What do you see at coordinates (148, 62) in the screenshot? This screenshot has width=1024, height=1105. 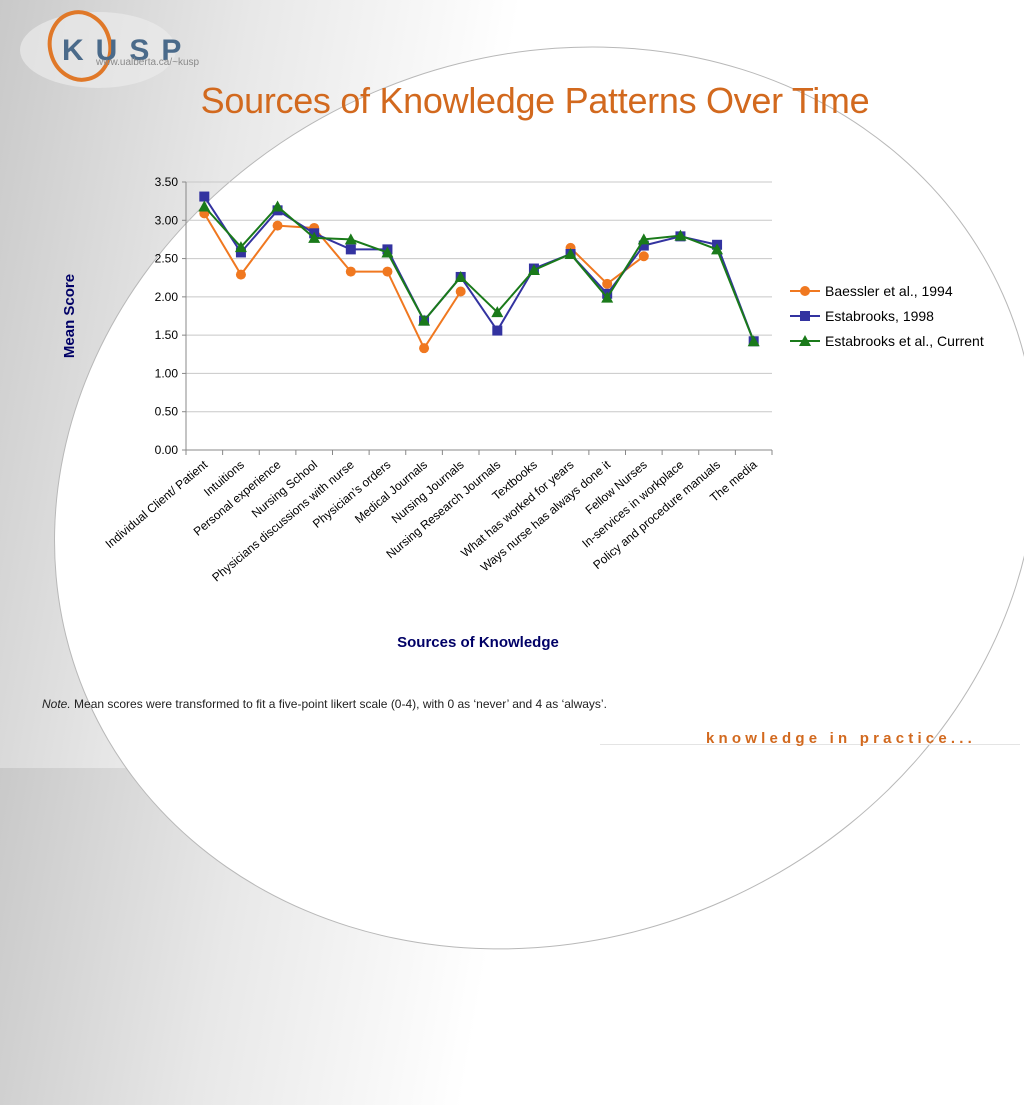 I see `logo-url: www.ualberta.ca/~kusp` at bounding box center [148, 62].